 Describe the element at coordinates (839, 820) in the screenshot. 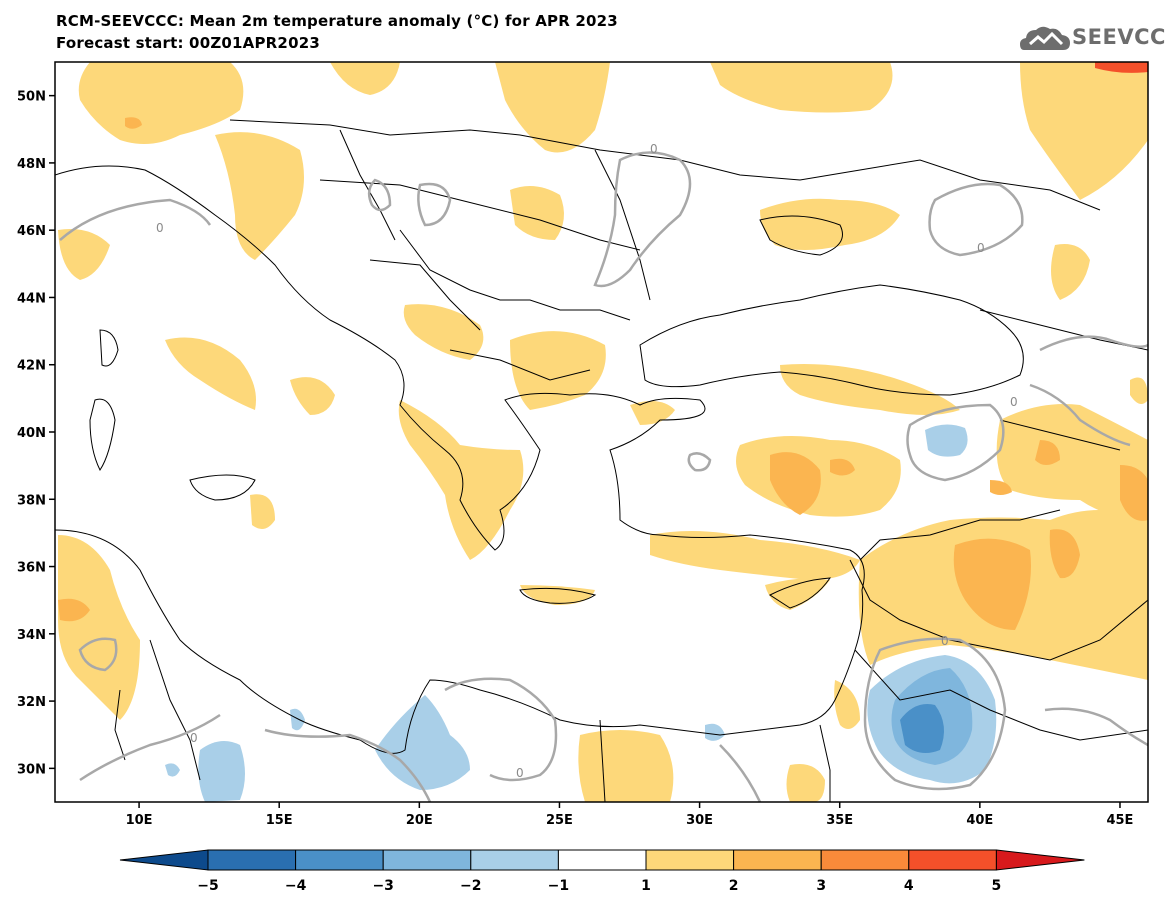

I see `lon-tick-label: 35E` at that location.